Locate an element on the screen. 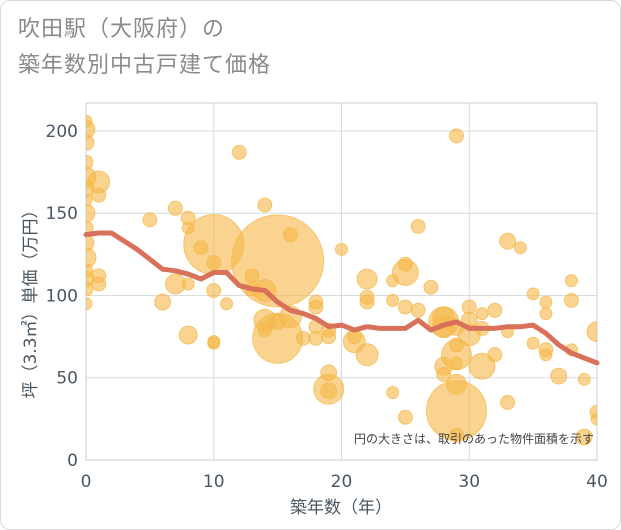 The width and height of the screenshot is (621, 530). chart-title-line-1: 吹田駅（大阪府）の is located at coordinates (122, 29).